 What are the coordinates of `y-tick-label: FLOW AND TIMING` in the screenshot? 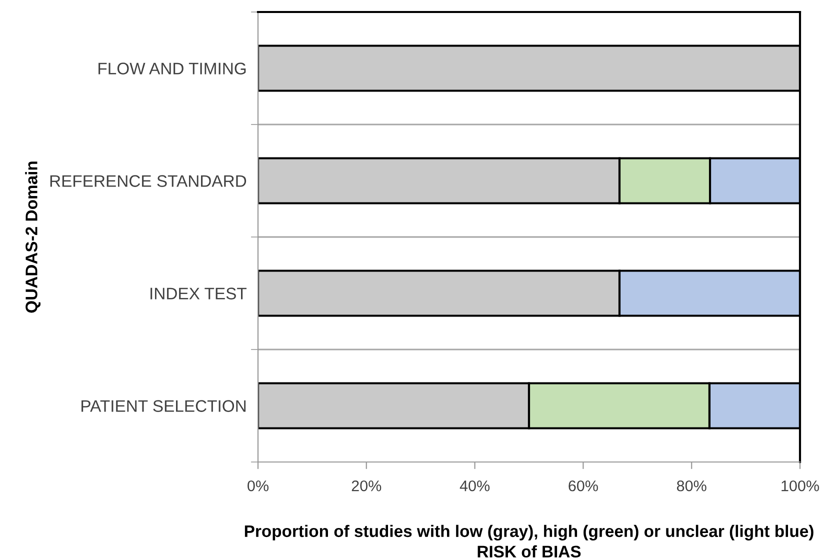 It's located at (172, 68).